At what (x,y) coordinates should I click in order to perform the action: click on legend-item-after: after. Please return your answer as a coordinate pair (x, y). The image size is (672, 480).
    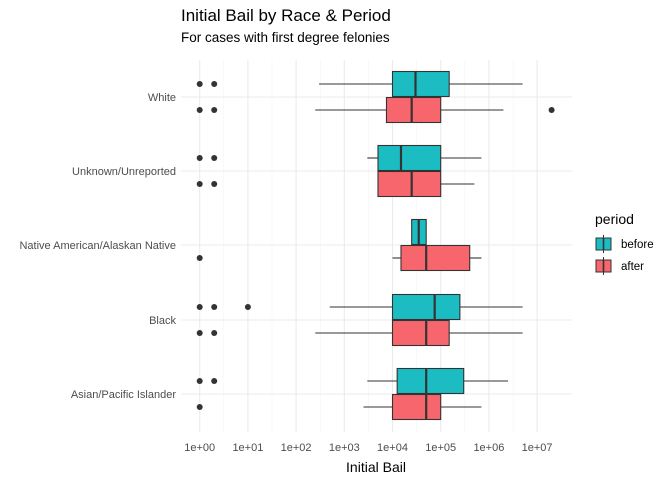
    Looking at the image, I should click on (619, 266).